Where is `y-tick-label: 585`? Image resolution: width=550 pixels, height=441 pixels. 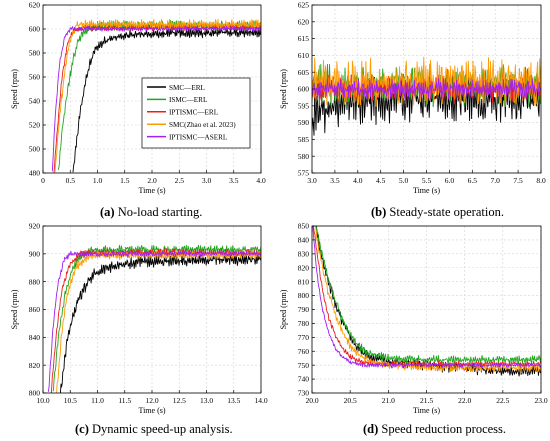
y-tick-label: 585 is located at coordinates (304, 139).